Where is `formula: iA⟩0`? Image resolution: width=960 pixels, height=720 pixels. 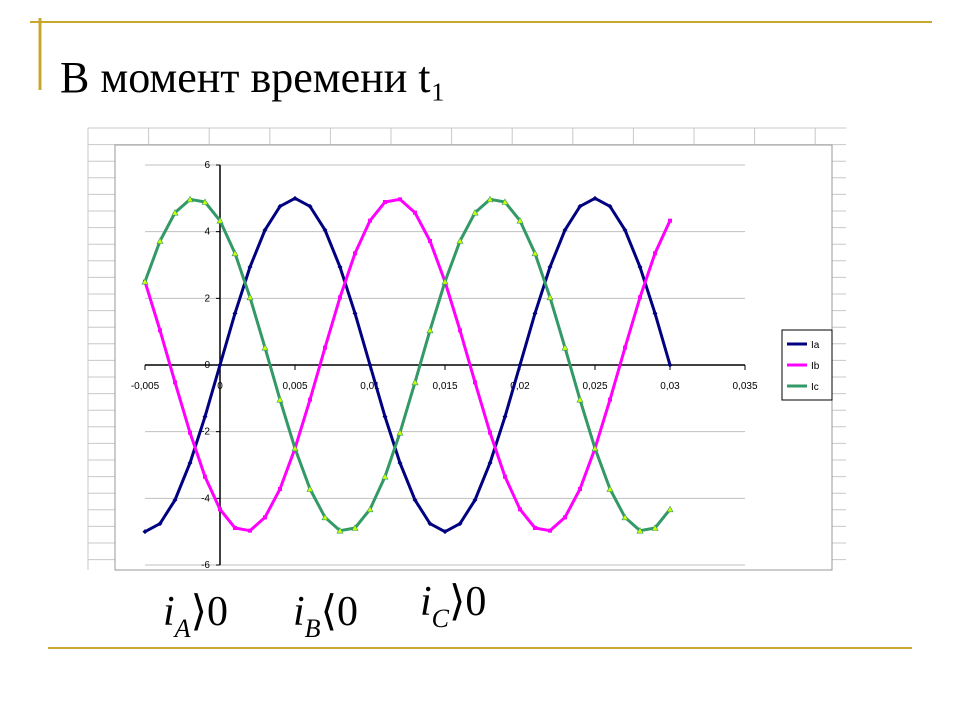 formula: iA⟩0 is located at coordinates (195, 616).